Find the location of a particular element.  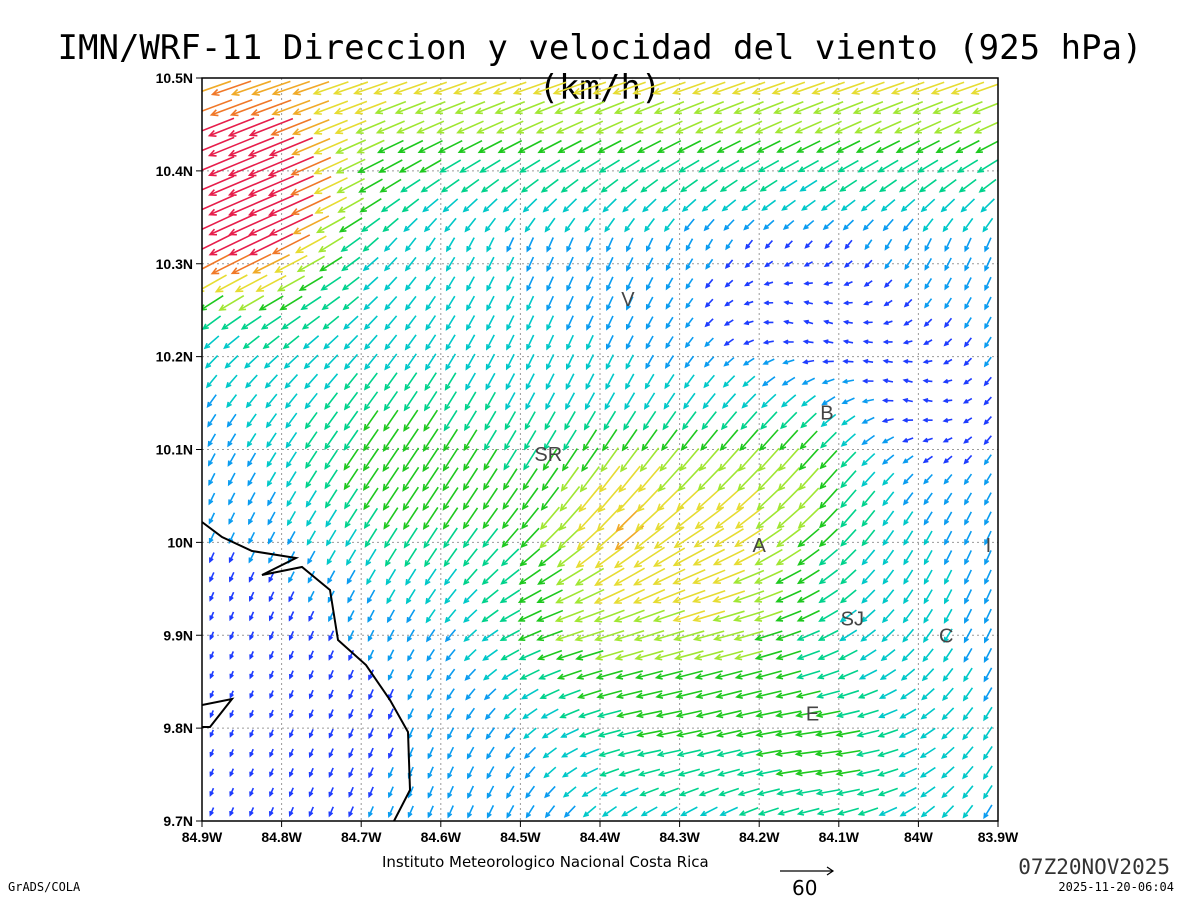

x-tick-label: 84.7W is located at coordinates (361, 837).